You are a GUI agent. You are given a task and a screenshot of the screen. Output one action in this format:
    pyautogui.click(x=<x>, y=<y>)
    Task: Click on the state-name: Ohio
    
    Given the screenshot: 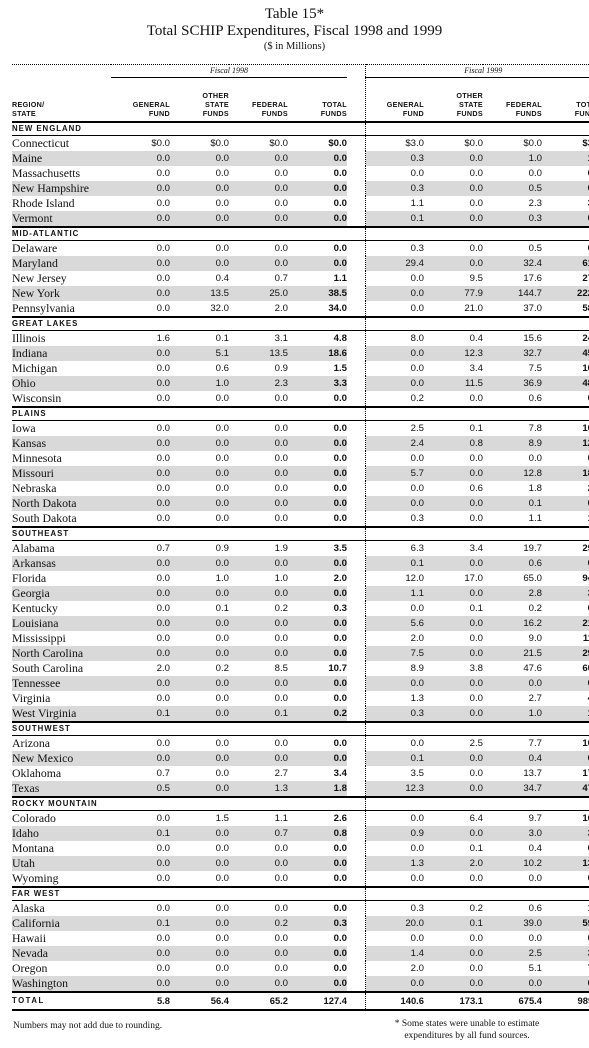 What is the action you would take?
    pyautogui.click(x=61, y=383)
    